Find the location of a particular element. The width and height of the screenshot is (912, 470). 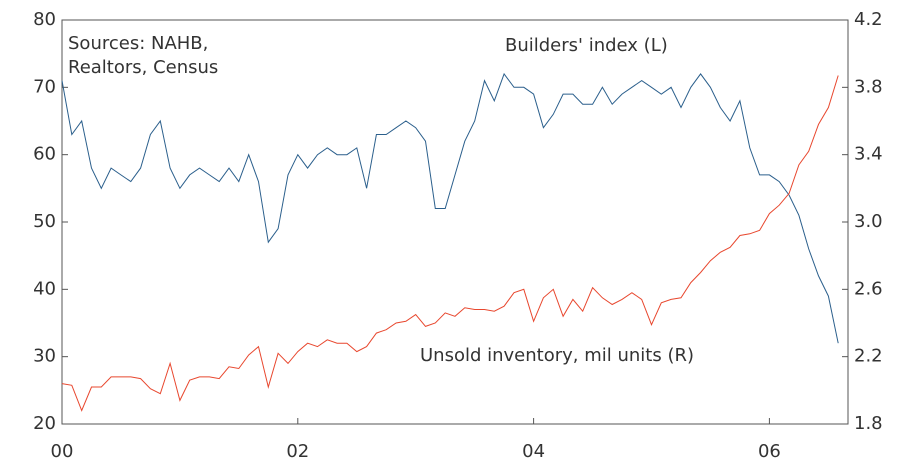

x-tick-label: 00 is located at coordinates (62, 451).